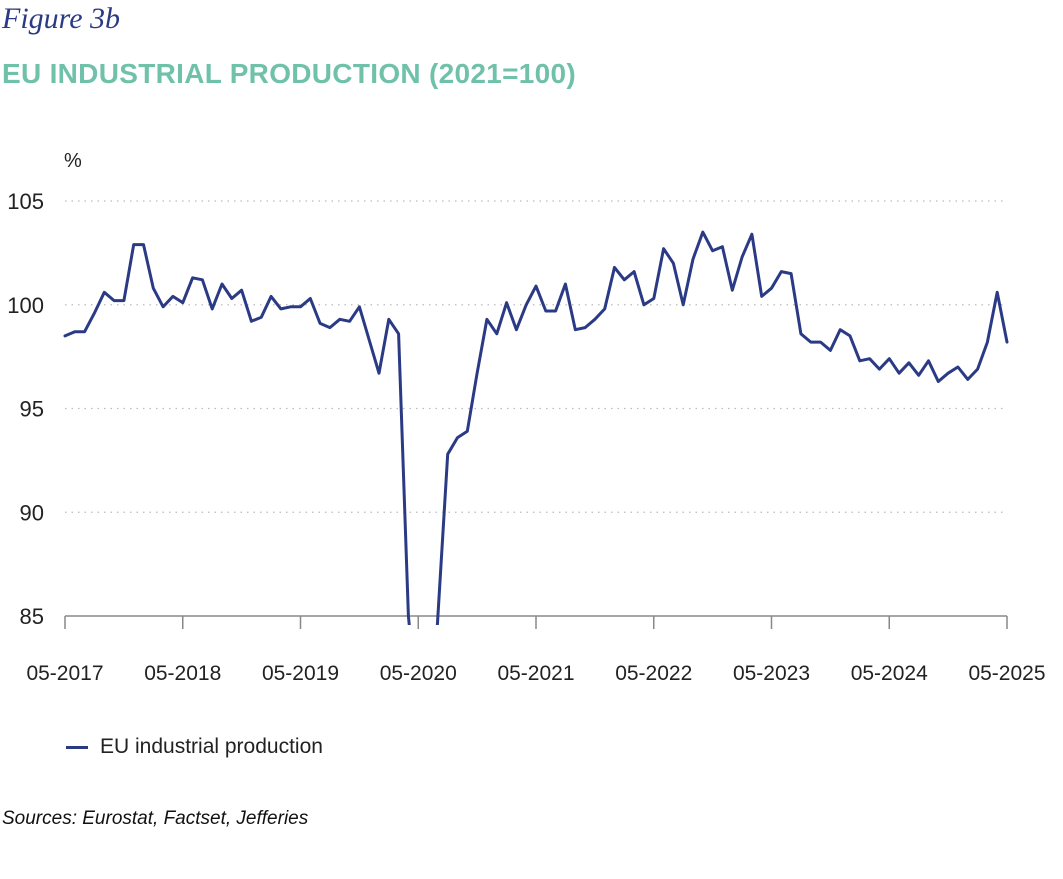 The height and width of the screenshot is (879, 1063). What do you see at coordinates (771, 673) in the screenshot?
I see `x-tick-label: 05-2023` at bounding box center [771, 673].